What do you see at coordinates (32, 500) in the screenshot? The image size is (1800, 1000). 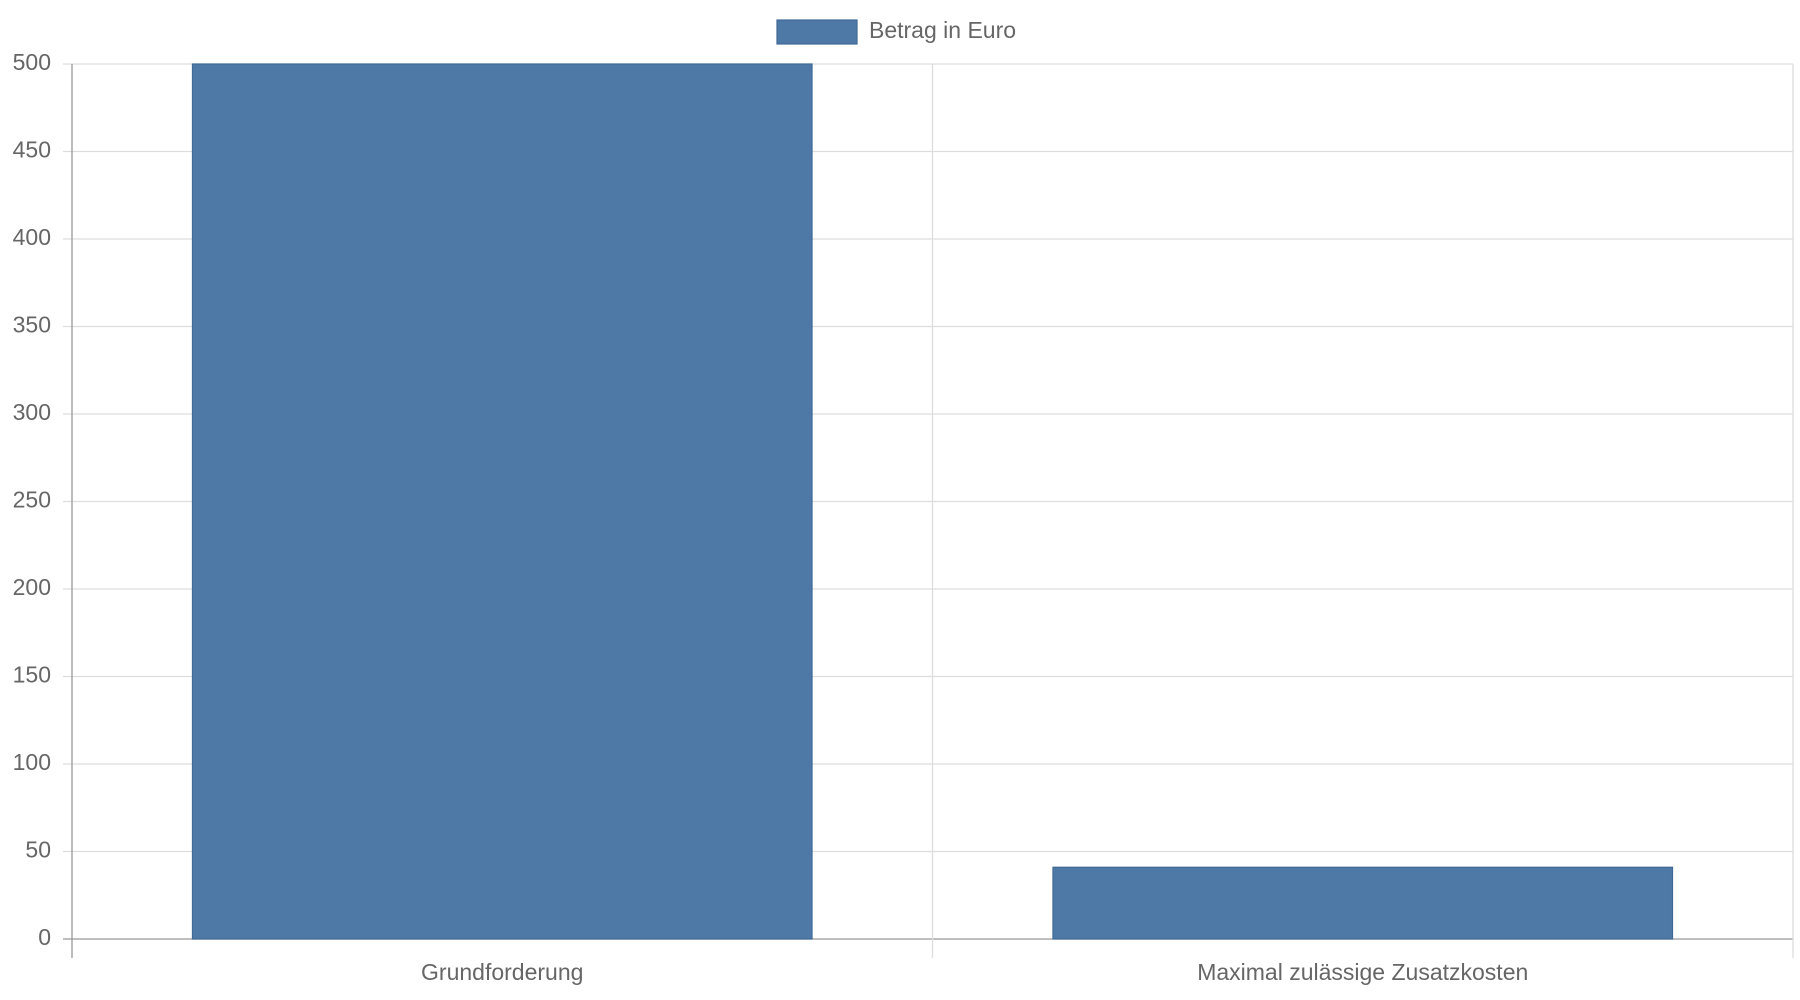 I see `y-tick-label: 250` at bounding box center [32, 500].